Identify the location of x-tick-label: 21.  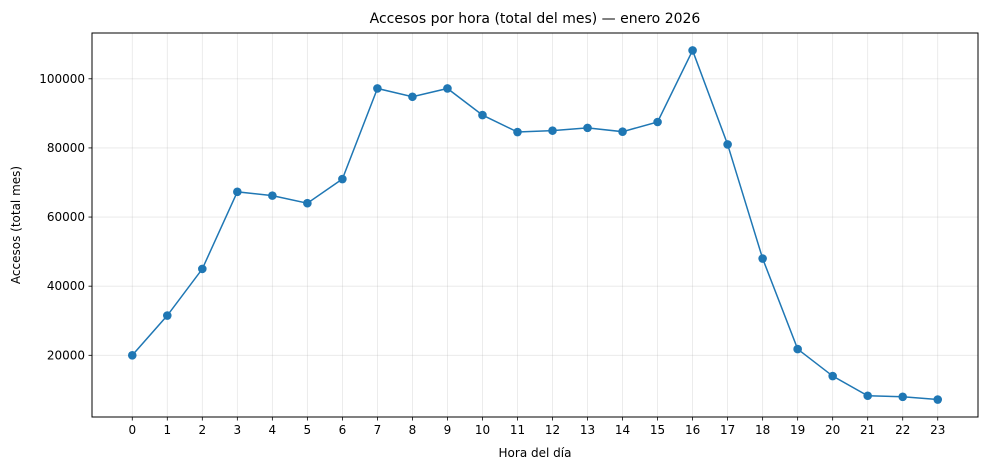
(867, 430).